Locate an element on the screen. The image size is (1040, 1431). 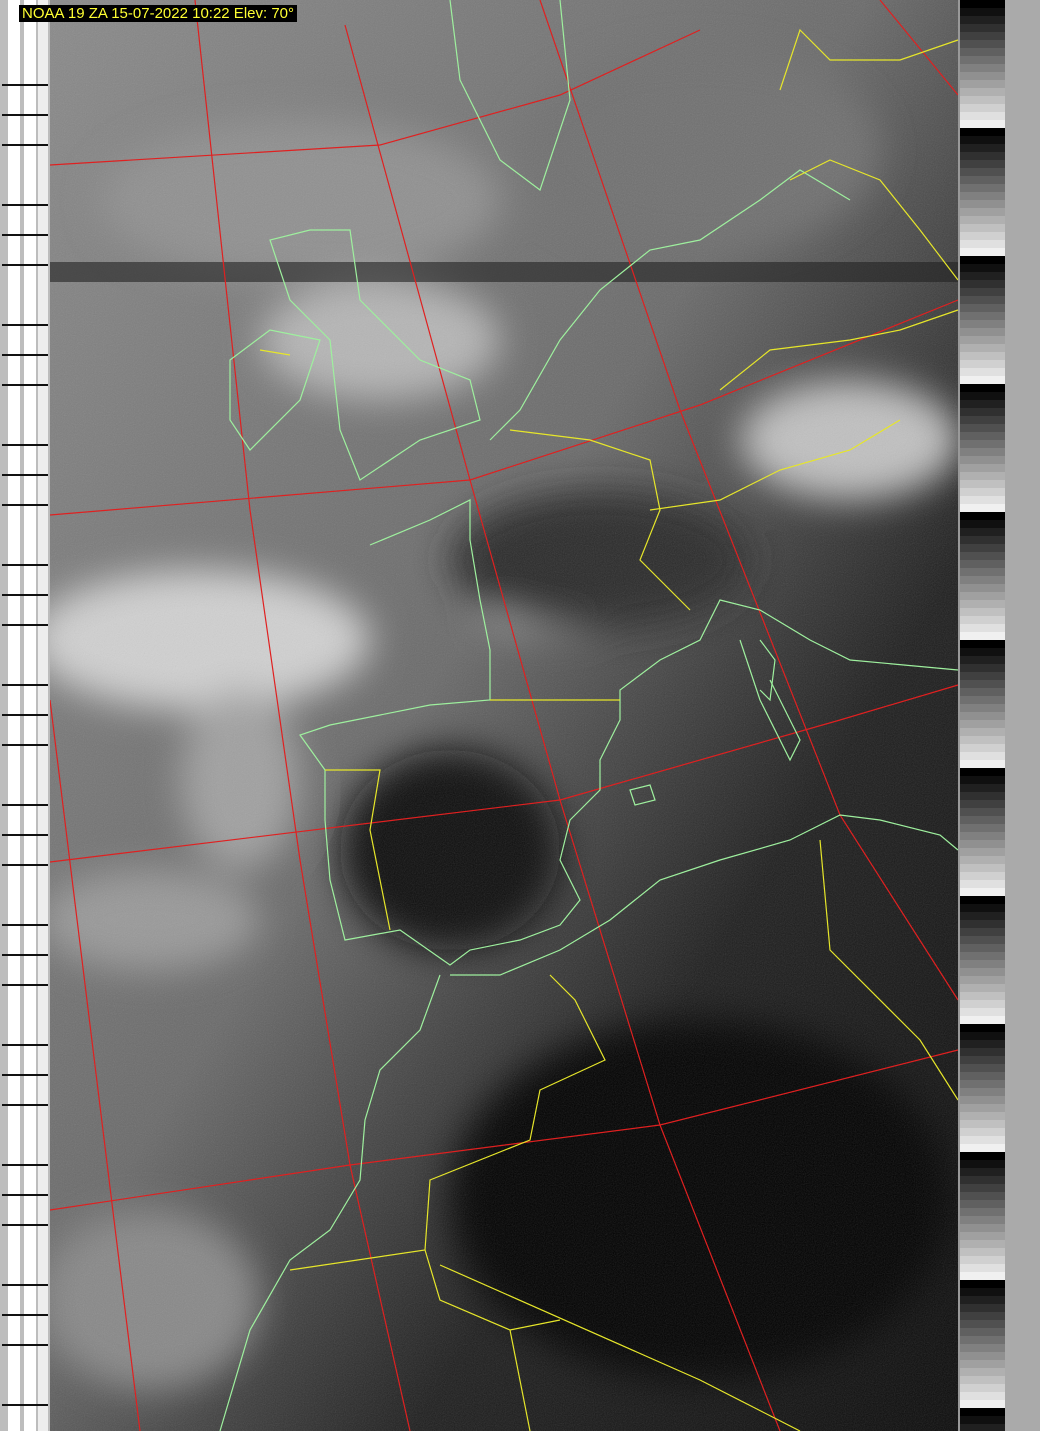
noise-band is located at coordinates (504, 272).